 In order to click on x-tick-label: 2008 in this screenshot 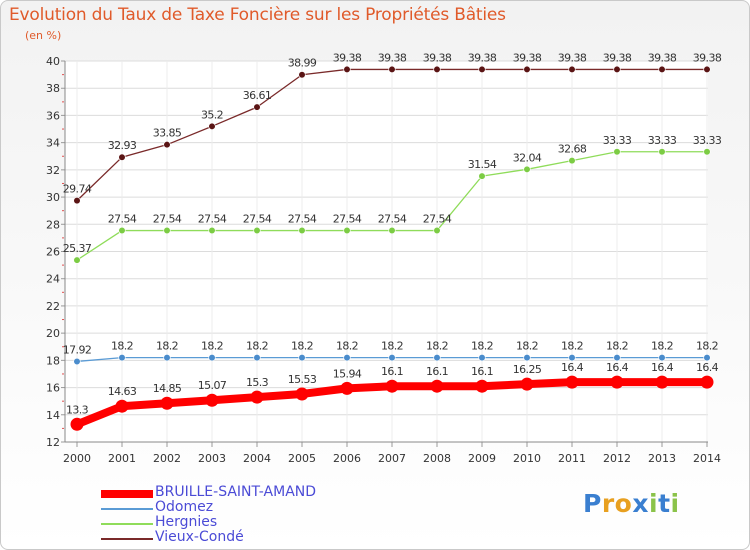, I will do `click(437, 458)`.